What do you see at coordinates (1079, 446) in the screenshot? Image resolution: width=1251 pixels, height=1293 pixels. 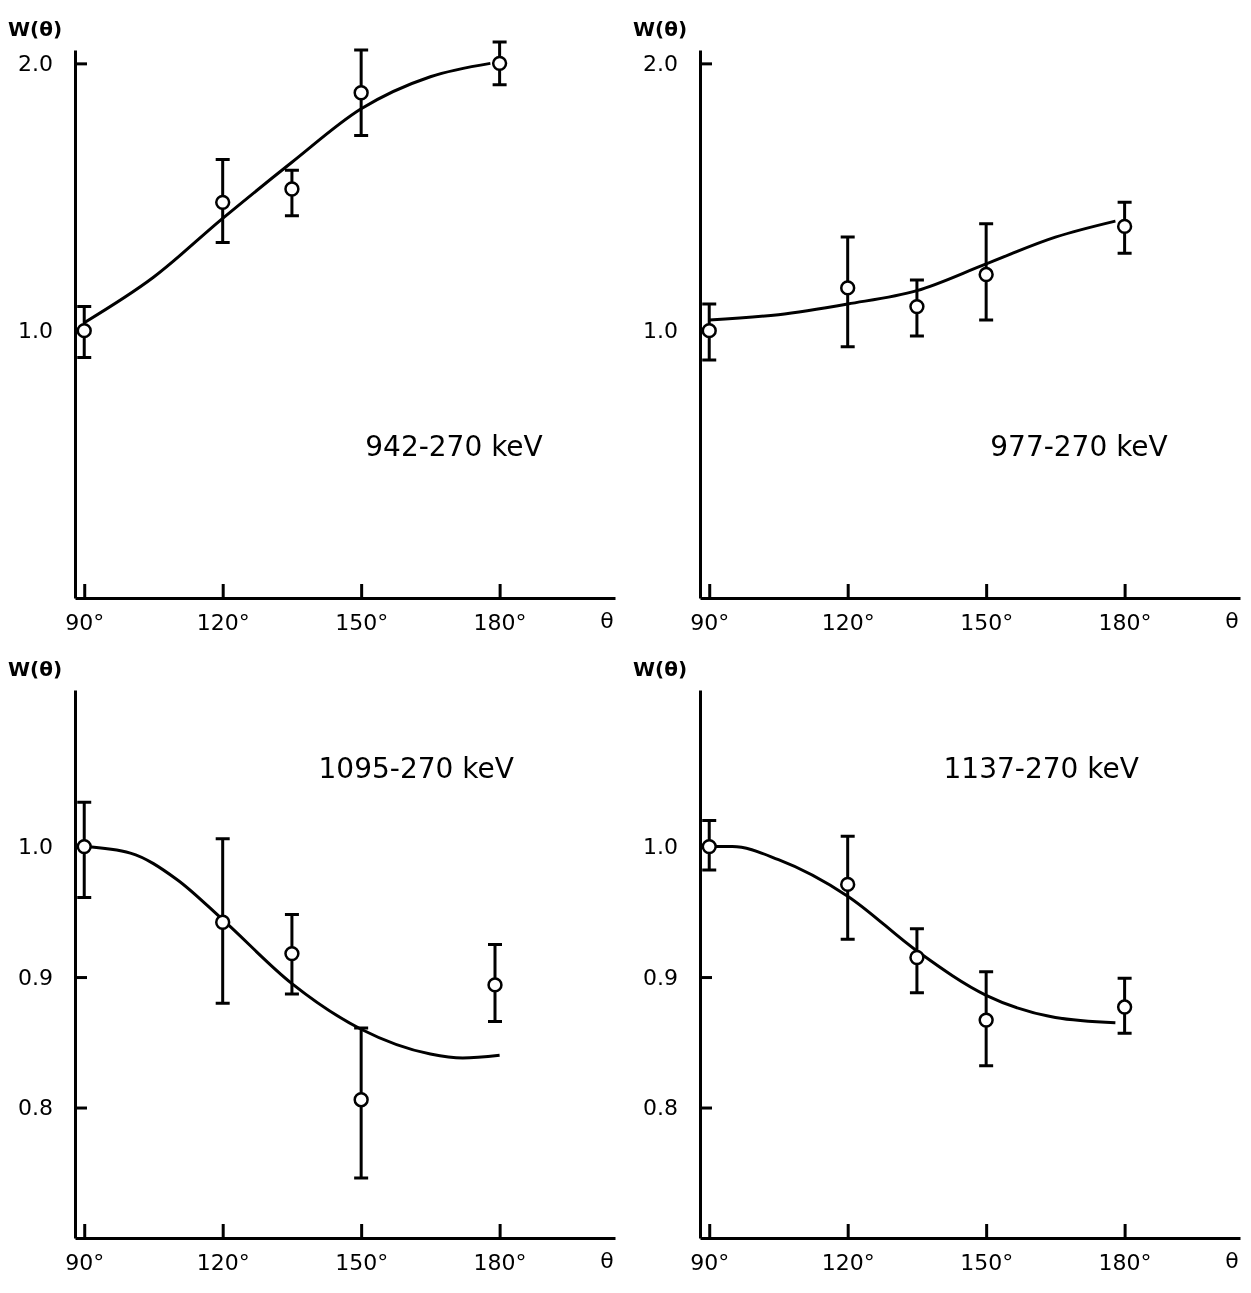 I see `annotation: 977-270 keV` at bounding box center [1079, 446].